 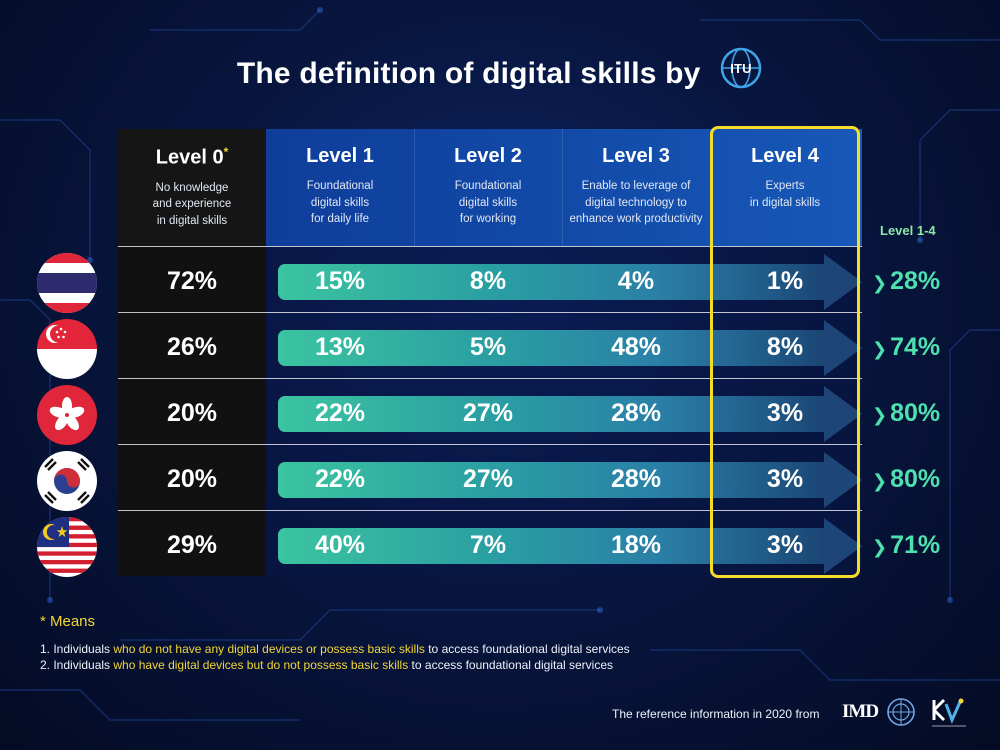 I want to click on total-malaysia-value: 71%, so click(x=915, y=545).